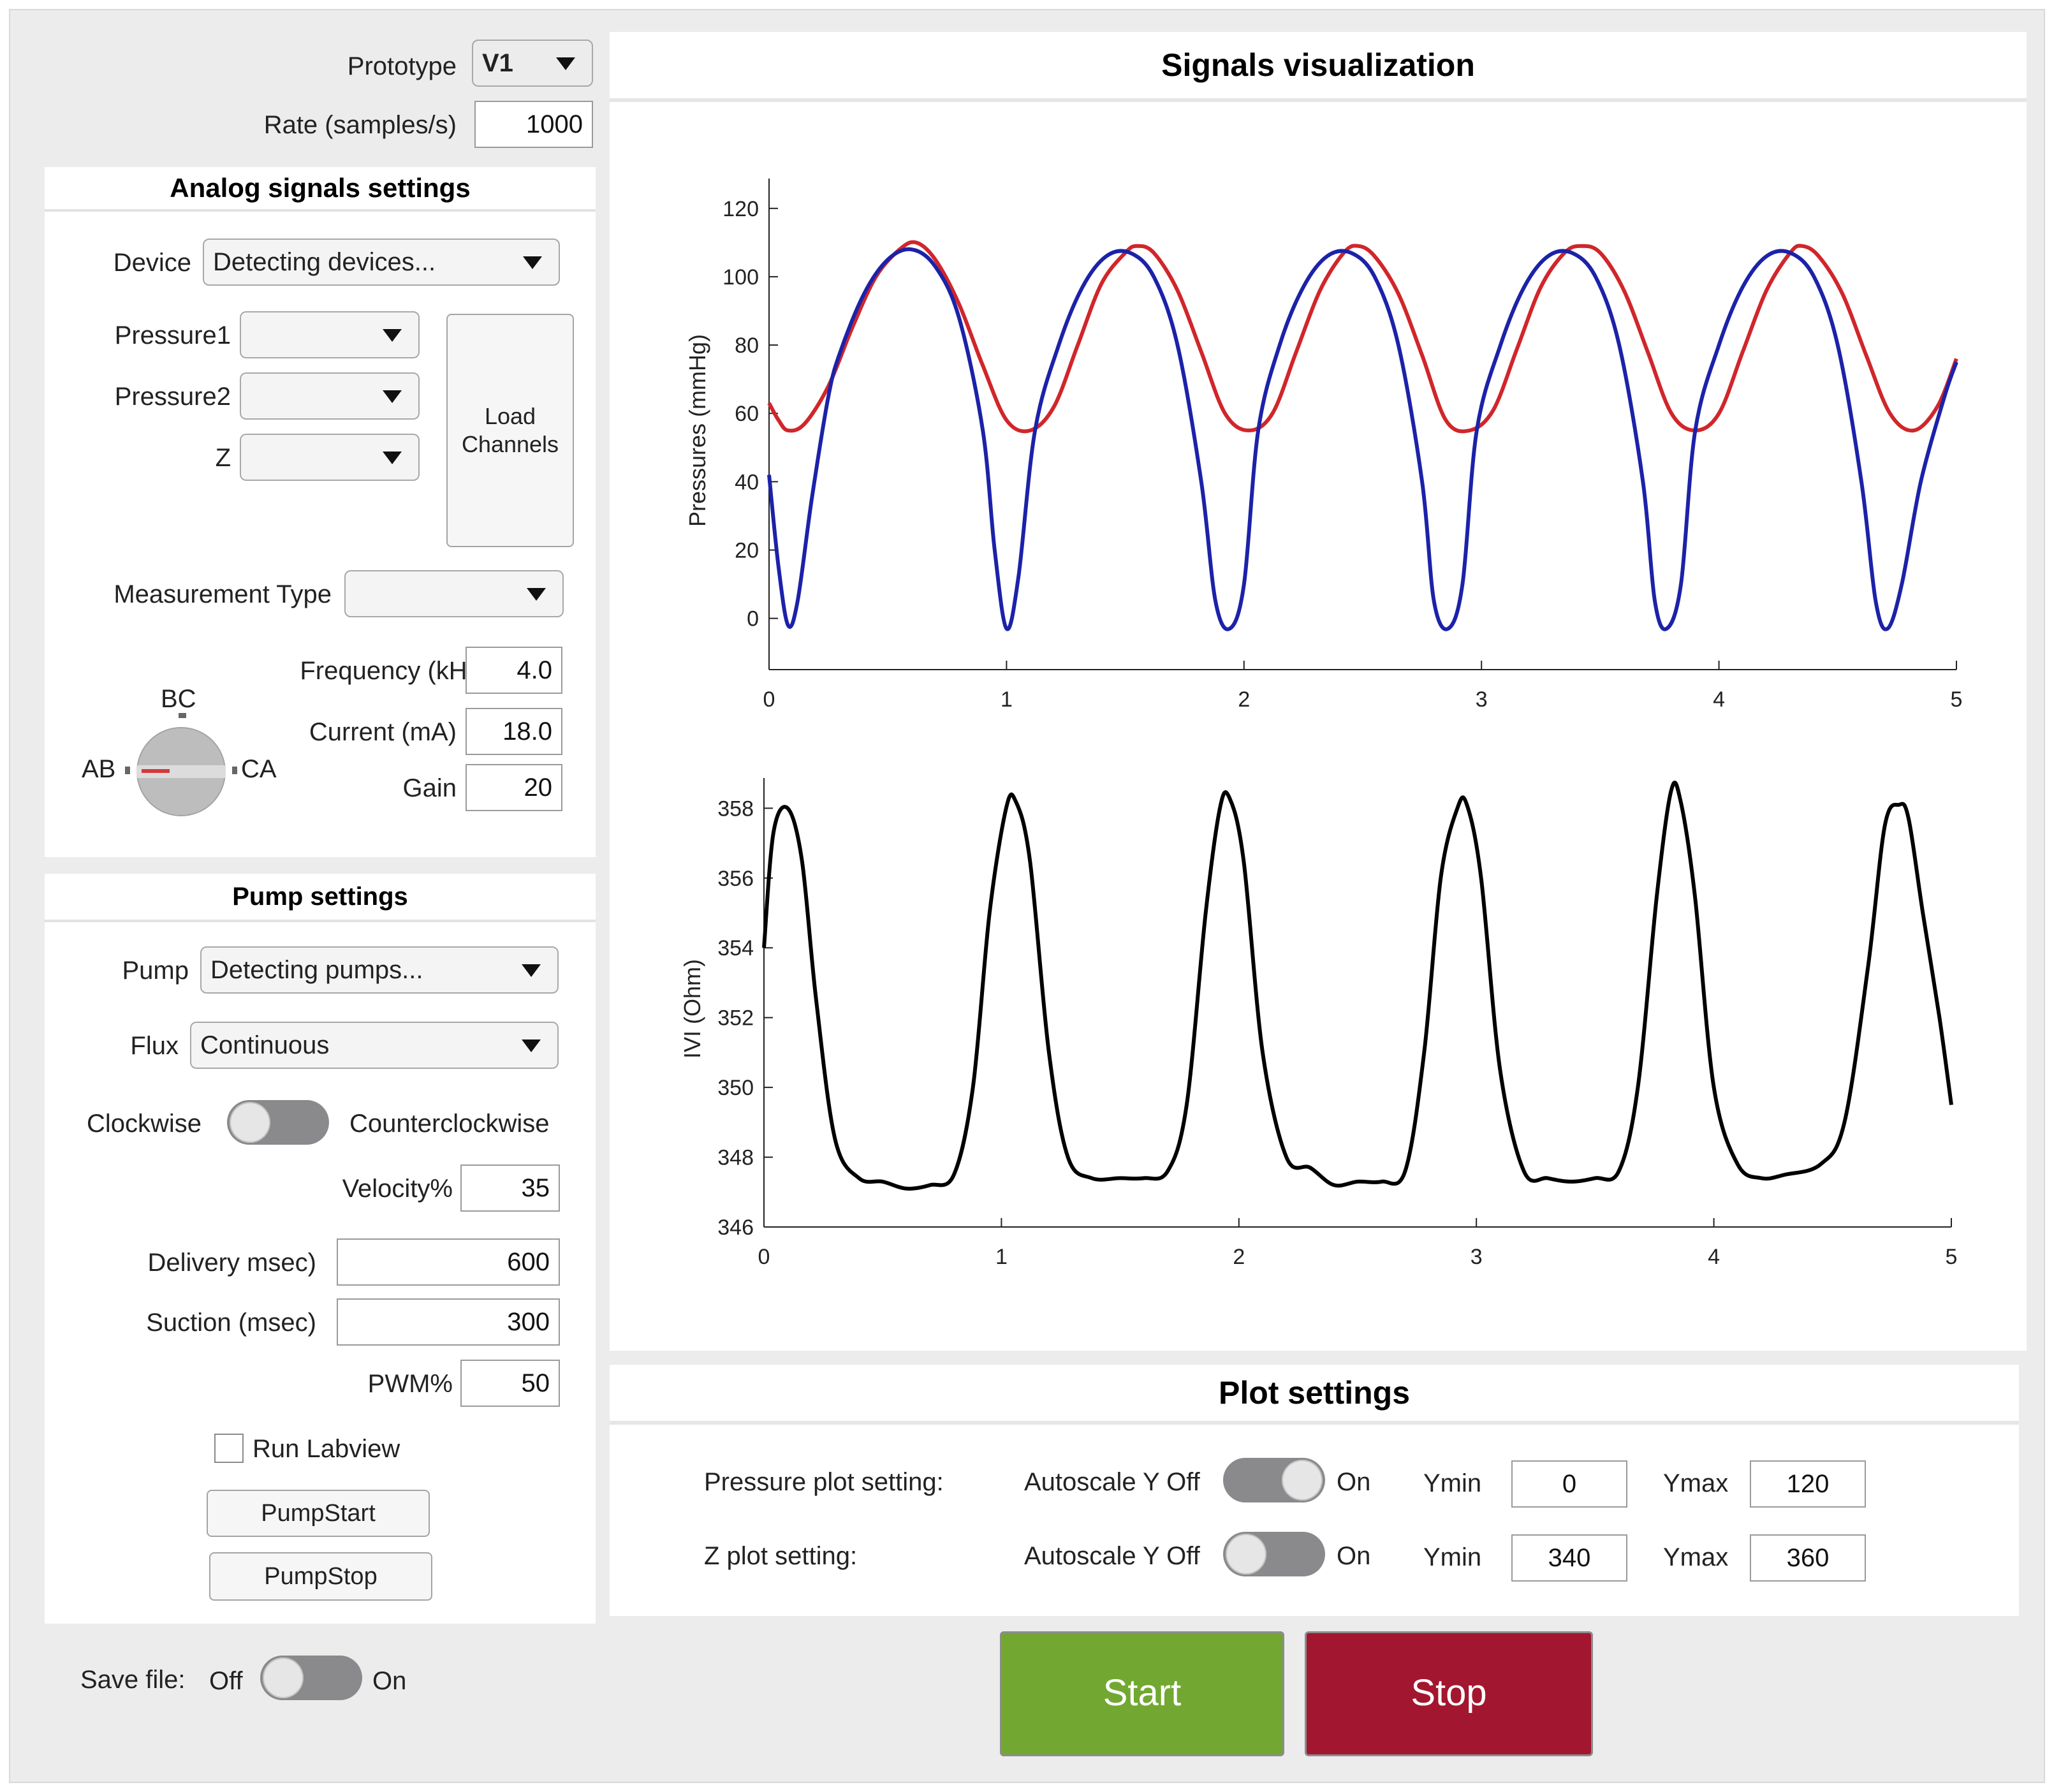 This screenshot has width=2054, height=1792. Describe the element at coordinates (736, 1158) in the screenshot. I see `chart2-y-tick-label: 348` at that location.